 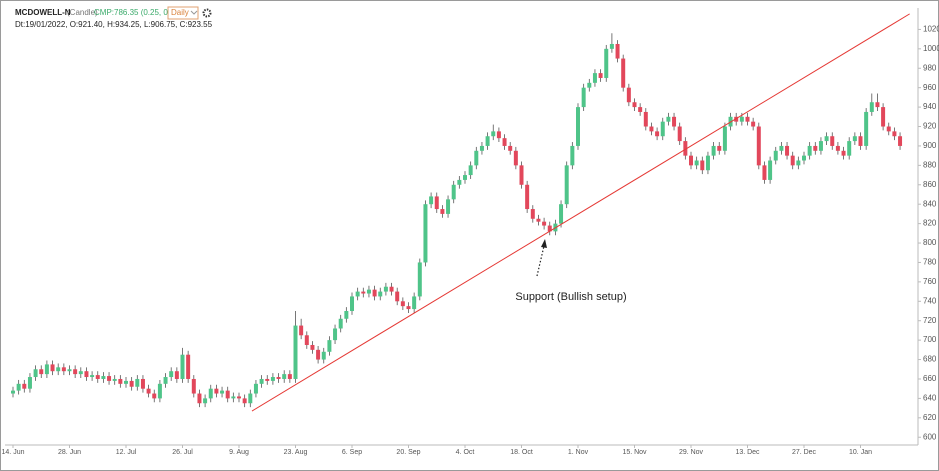 I want to click on y-tick-label: 820, so click(x=930, y=223).